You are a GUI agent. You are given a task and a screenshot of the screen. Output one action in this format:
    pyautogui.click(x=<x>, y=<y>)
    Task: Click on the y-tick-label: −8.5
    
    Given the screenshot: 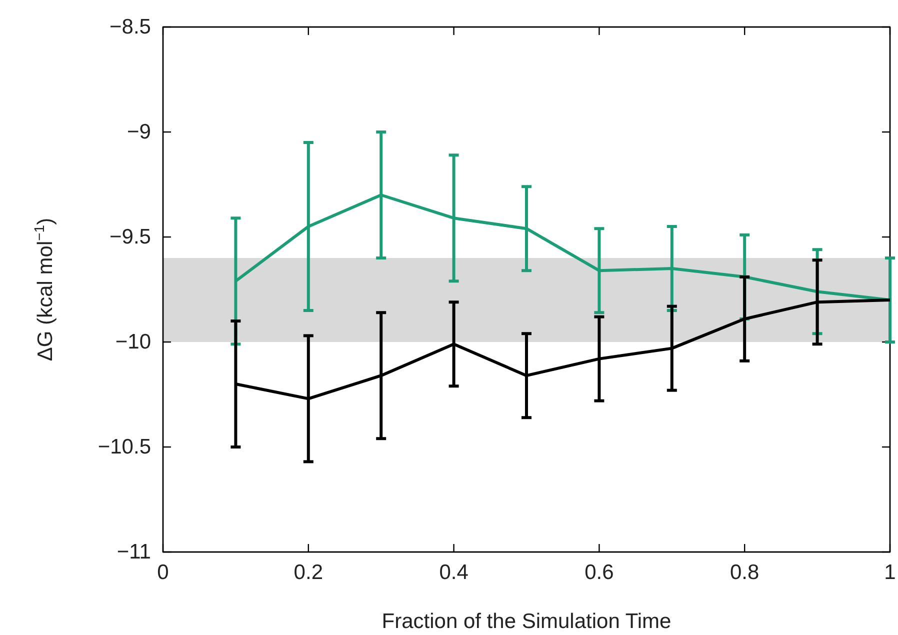 What is the action you would take?
    pyautogui.click(x=130, y=27)
    